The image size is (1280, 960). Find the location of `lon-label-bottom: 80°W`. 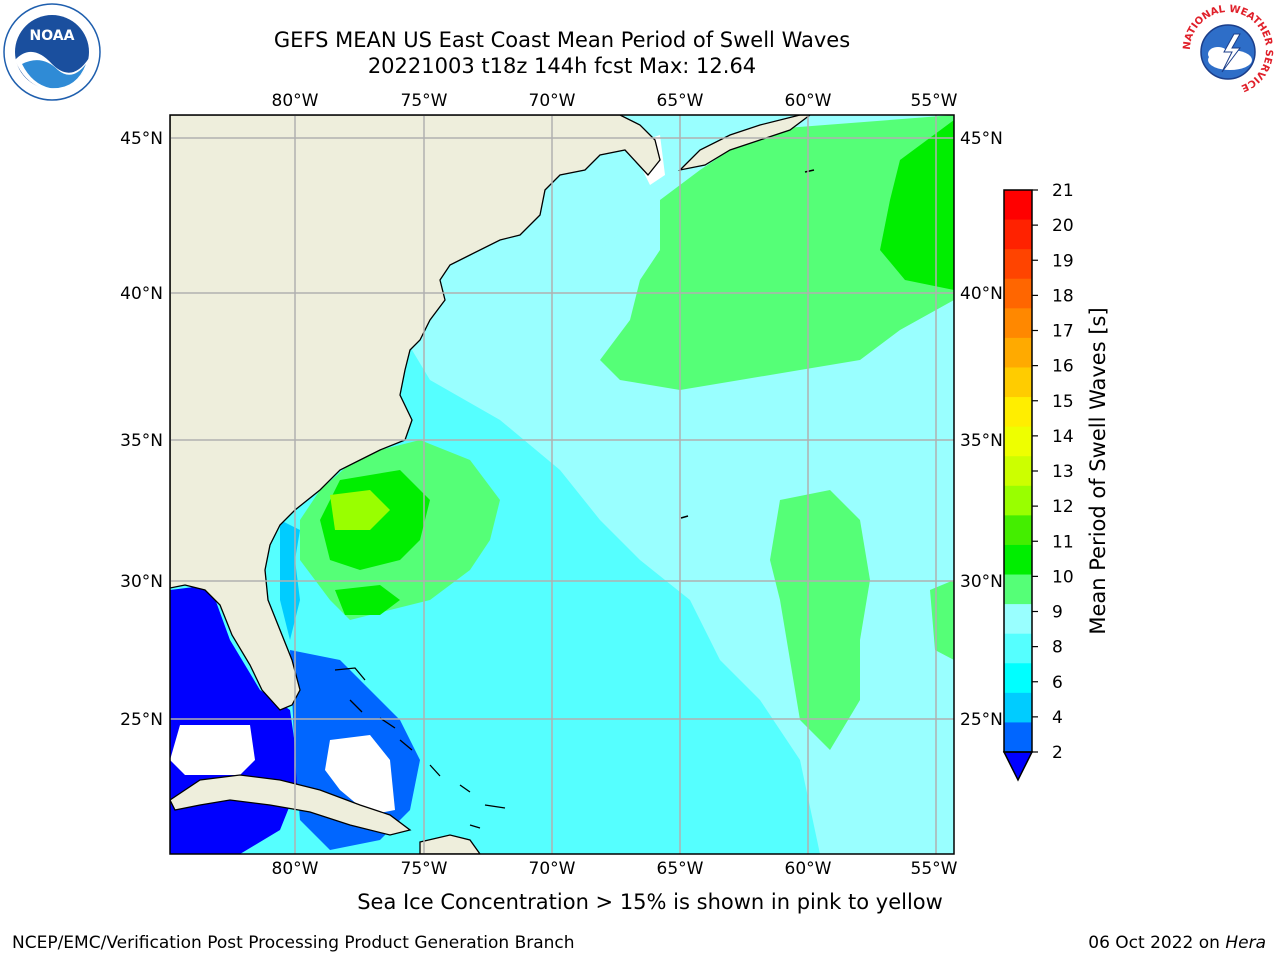

lon-label-bottom: 80°W is located at coordinates (295, 869).